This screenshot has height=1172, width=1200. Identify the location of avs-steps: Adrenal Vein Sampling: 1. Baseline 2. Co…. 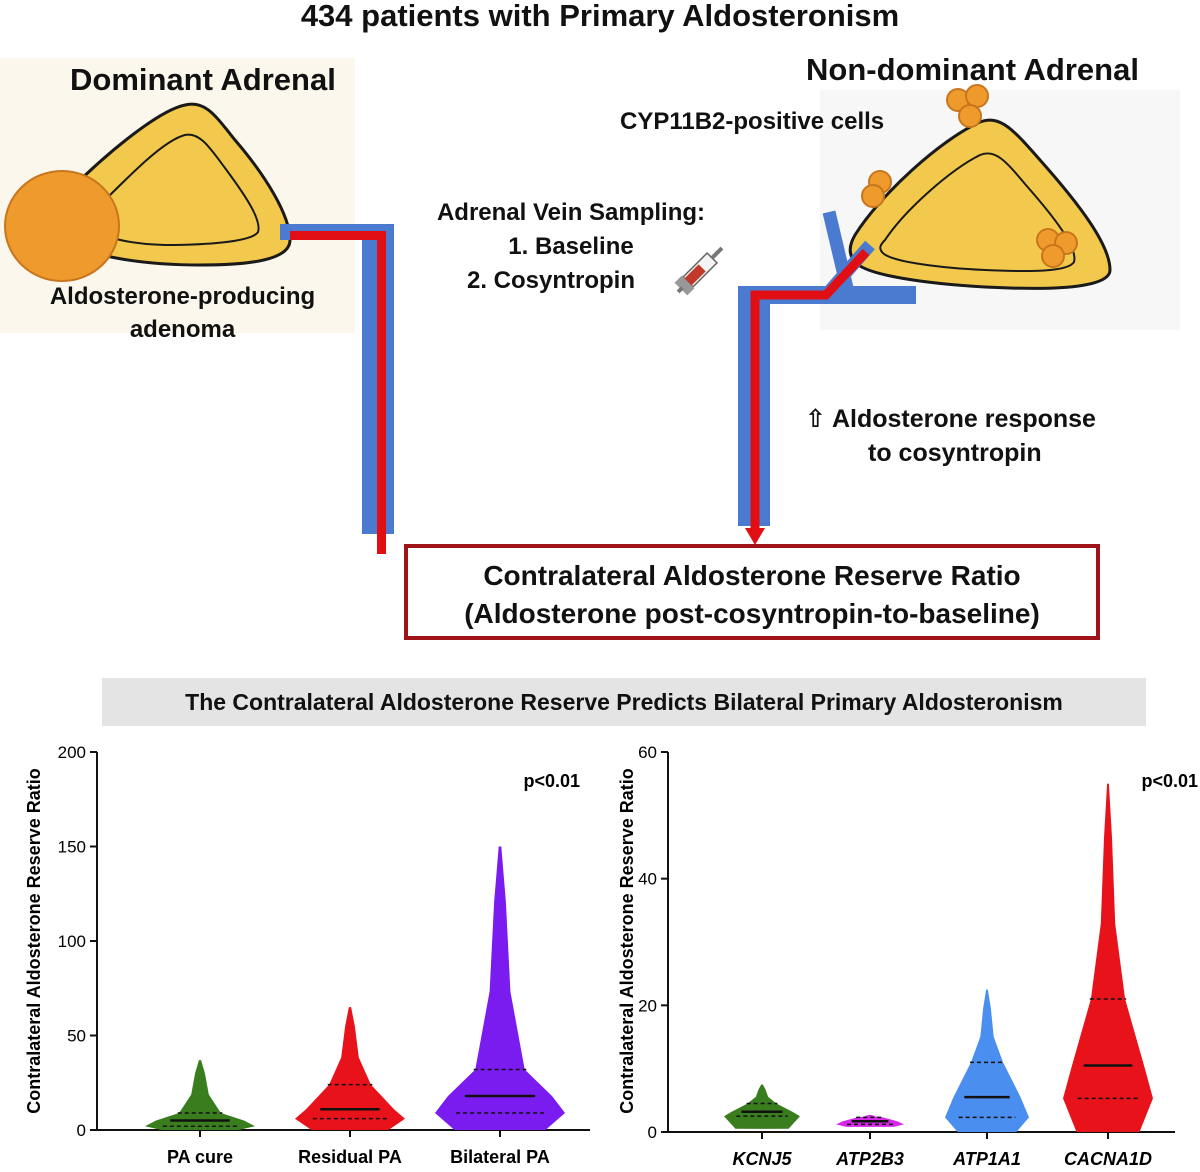
(571, 247).